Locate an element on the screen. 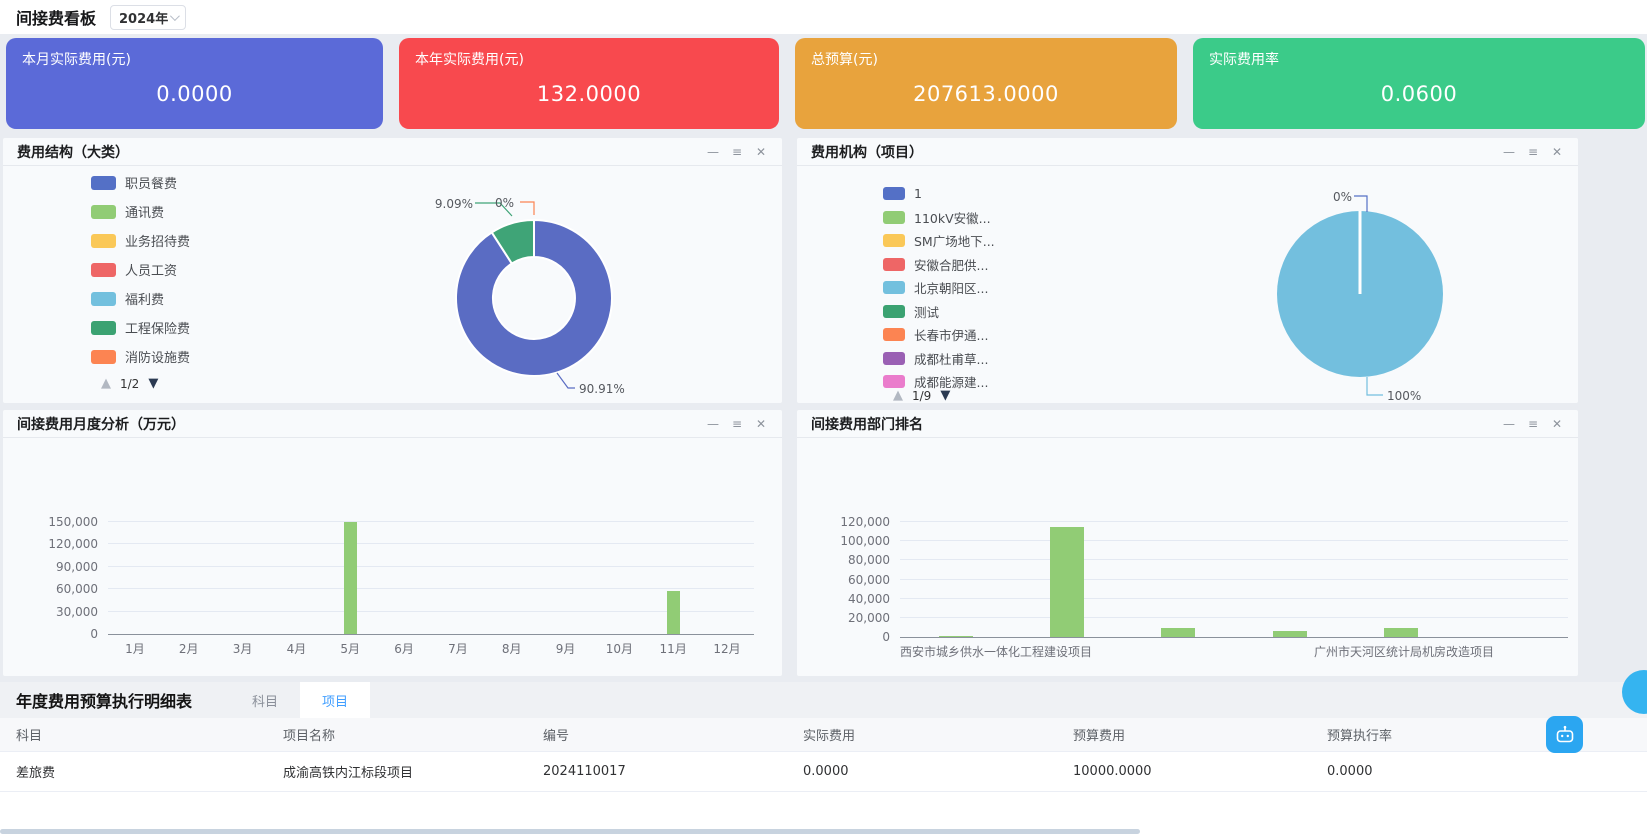 The height and width of the screenshot is (834, 1647). top-bar: 间接费看板 2024年 is located at coordinates (823, 17).